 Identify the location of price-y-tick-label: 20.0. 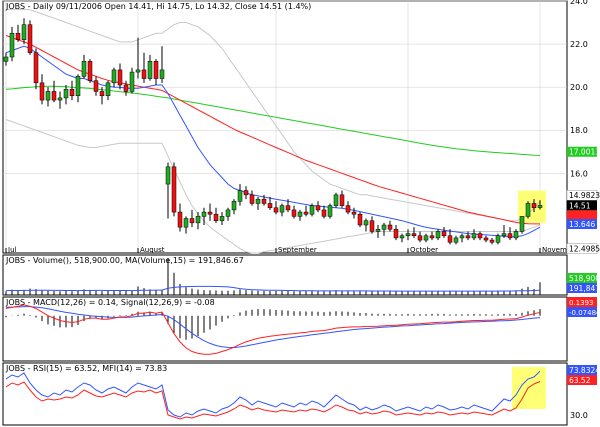
(579, 87).